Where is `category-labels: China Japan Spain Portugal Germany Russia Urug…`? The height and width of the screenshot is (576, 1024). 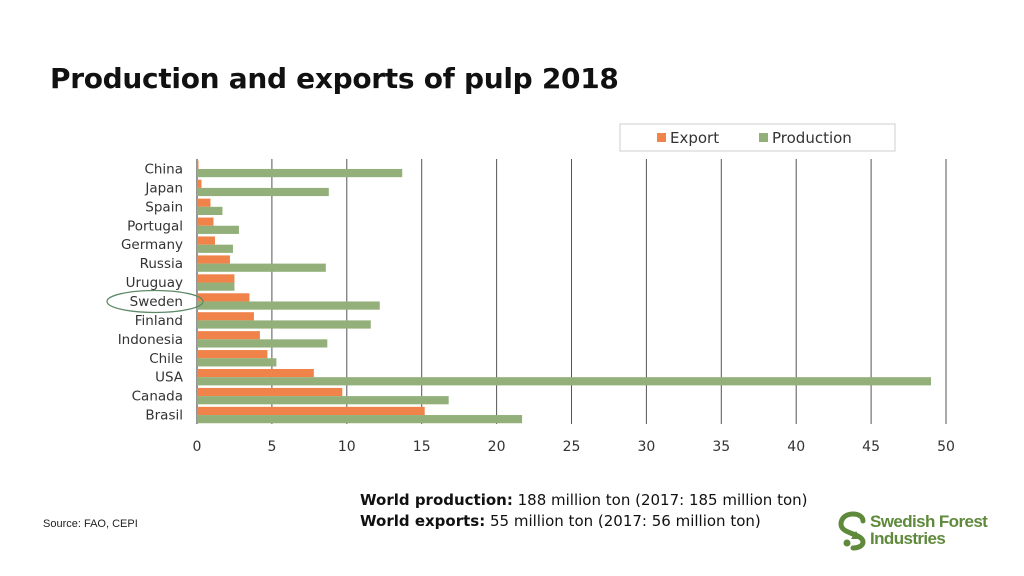 category-labels: China Japan Spain Portugal Germany Russia Urug… is located at coordinates (151, 292).